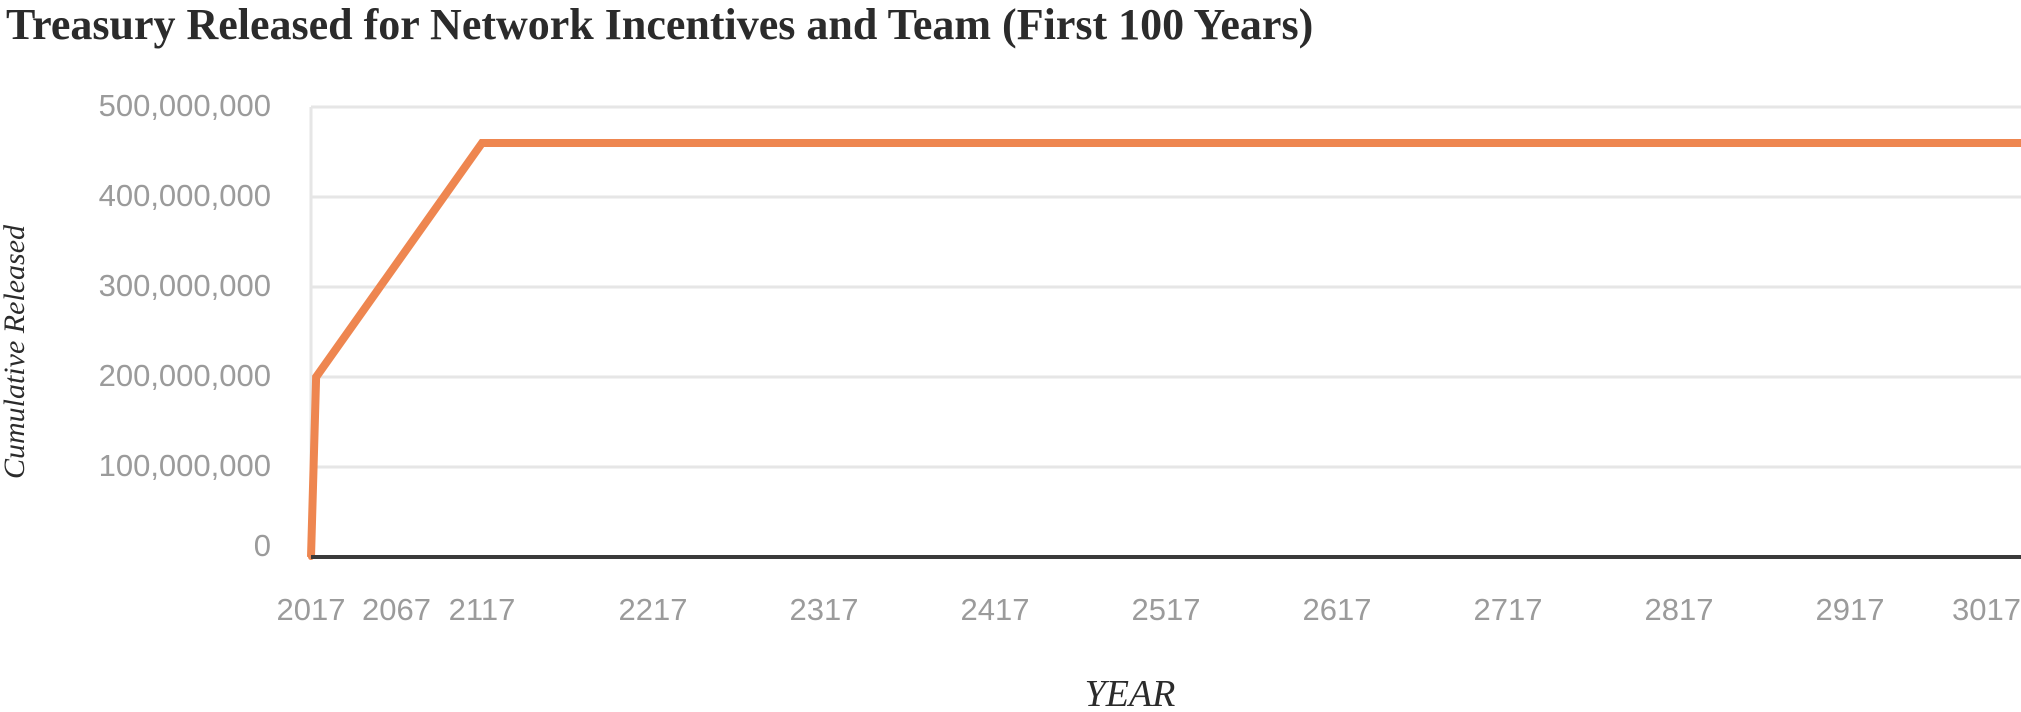 Image resolution: width=2021 pixels, height=712 pixels. I want to click on x-axis-title: YEAR, so click(1130, 692).